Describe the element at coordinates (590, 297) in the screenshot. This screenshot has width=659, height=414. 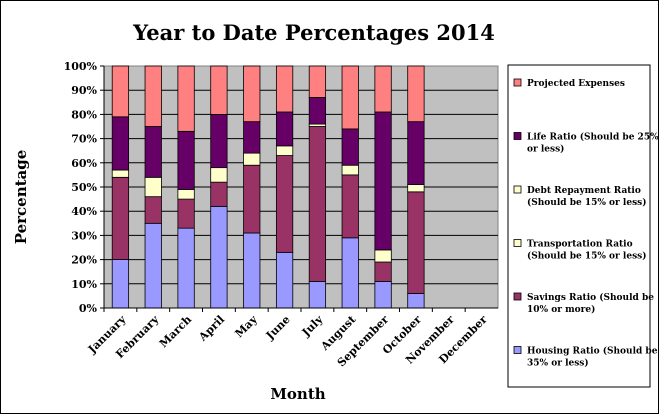
I see `legend-label-line: Savings Ratio (Should be` at that location.